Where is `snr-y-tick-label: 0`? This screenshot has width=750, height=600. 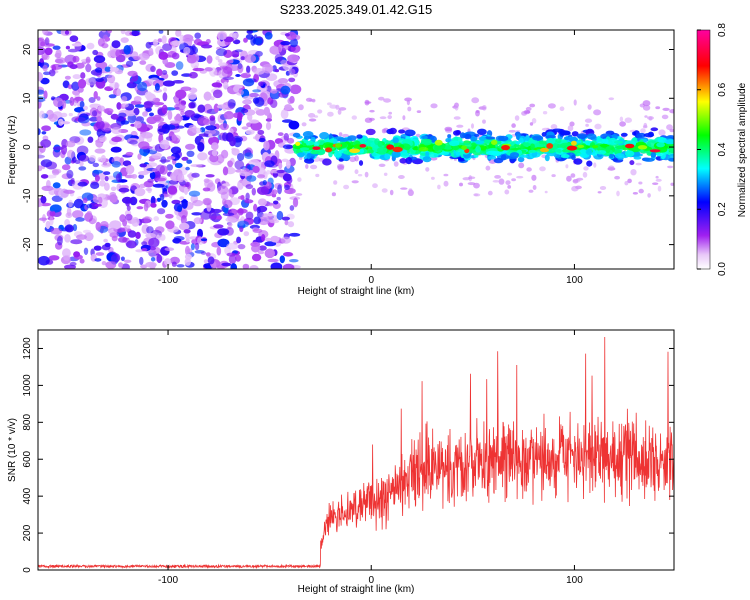
snr-y-tick-label: 0 is located at coordinates (27, 570).